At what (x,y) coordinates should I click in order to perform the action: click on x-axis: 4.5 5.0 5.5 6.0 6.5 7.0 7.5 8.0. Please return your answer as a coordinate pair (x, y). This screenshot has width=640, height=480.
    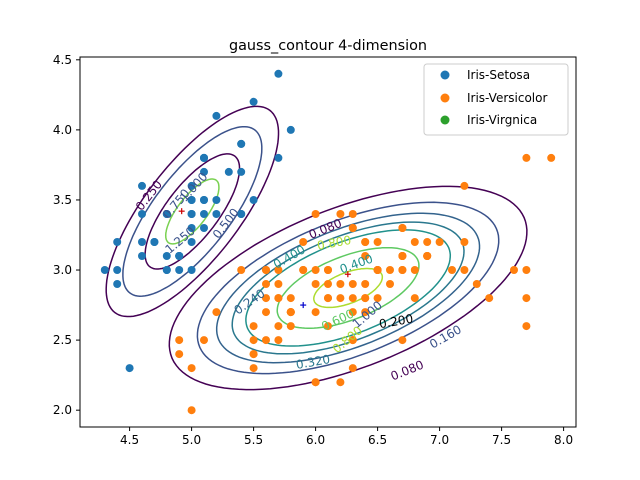
    Looking at the image, I should click on (346, 437).